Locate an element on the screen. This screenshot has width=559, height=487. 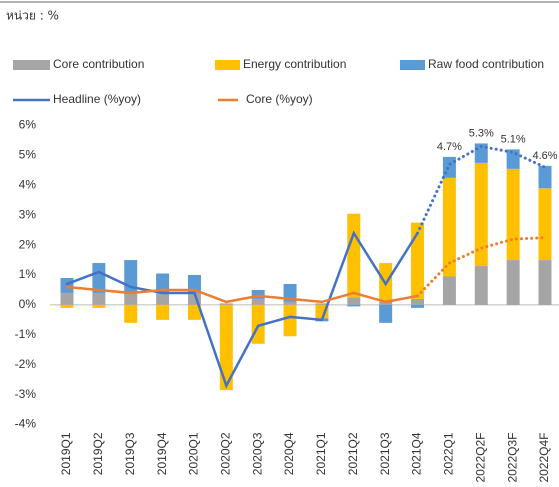
x-tick-label: 2019Q1 is located at coordinates (66, 453).